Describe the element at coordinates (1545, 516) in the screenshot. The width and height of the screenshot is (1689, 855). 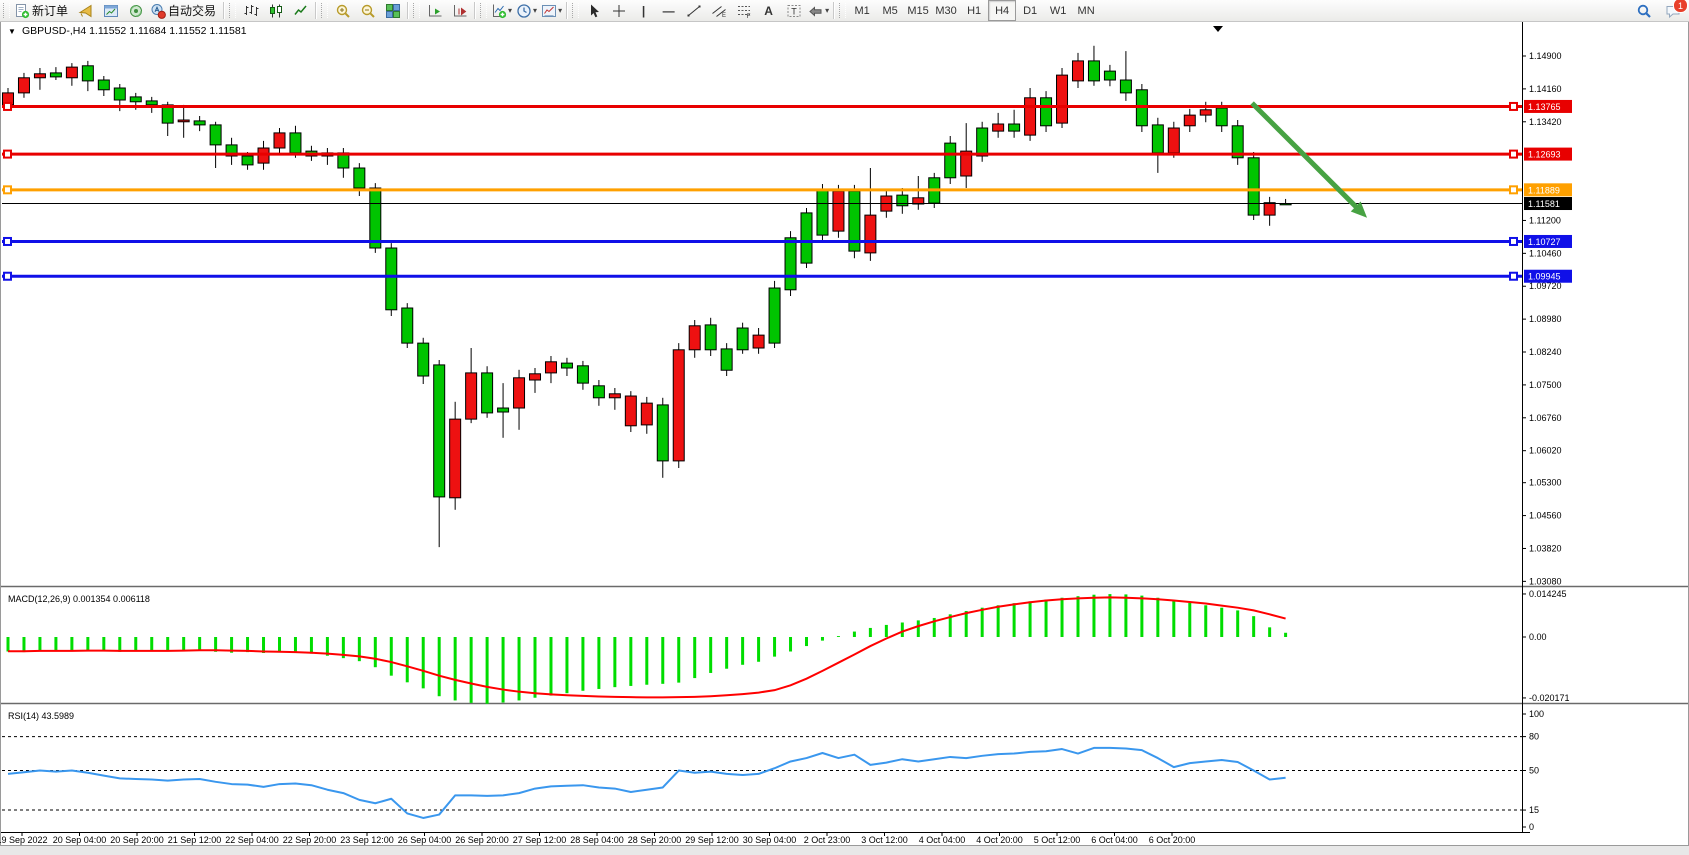
I see `price-tick-label: 1.04560` at that location.